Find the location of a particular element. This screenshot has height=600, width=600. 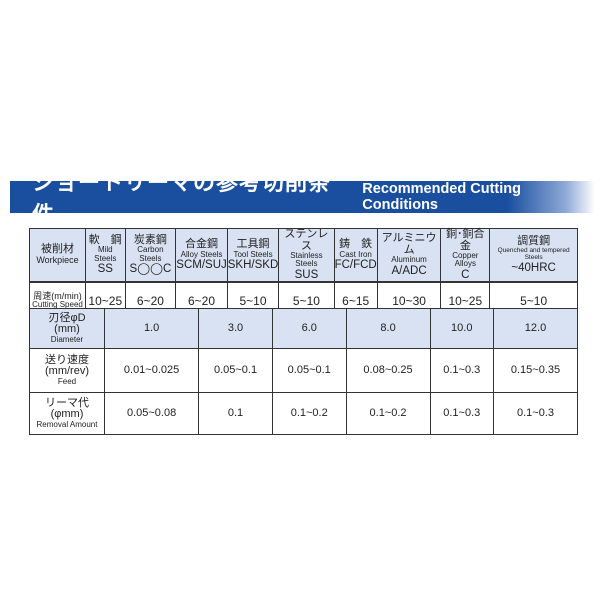

feed-cell: 0.08~0.25 is located at coordinates (388, 370).